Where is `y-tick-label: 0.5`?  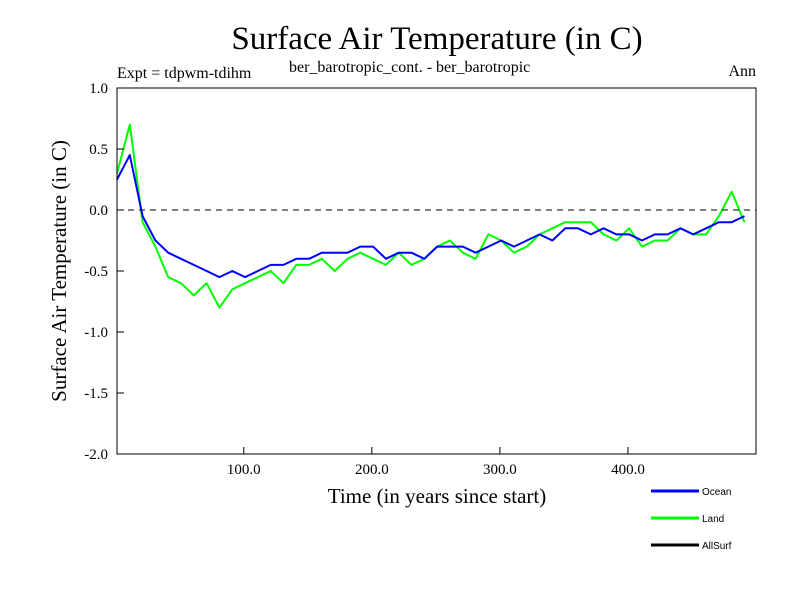
y-tick-label: 0.5 is located at coordinates (98, 150).